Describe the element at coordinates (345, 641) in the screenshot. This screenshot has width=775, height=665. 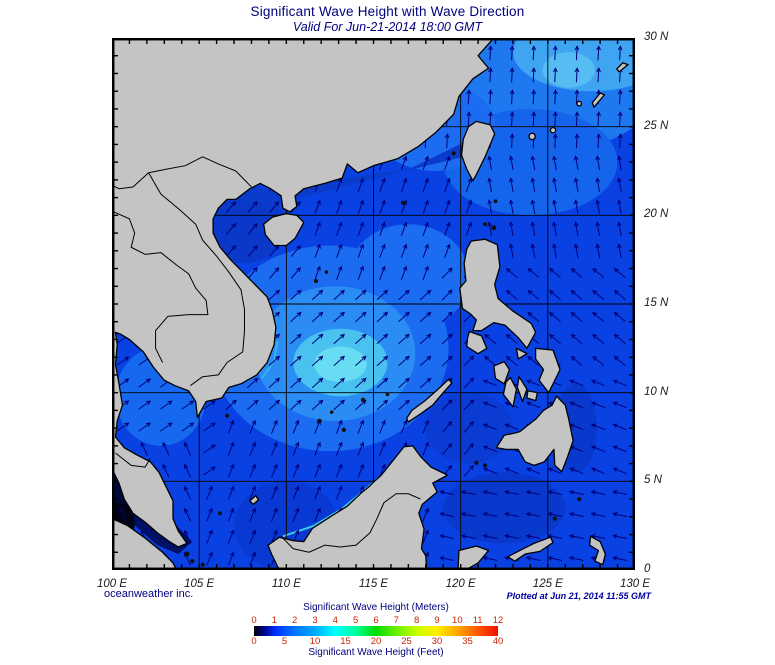
I see `legend-feet-tick: 15` at that location.